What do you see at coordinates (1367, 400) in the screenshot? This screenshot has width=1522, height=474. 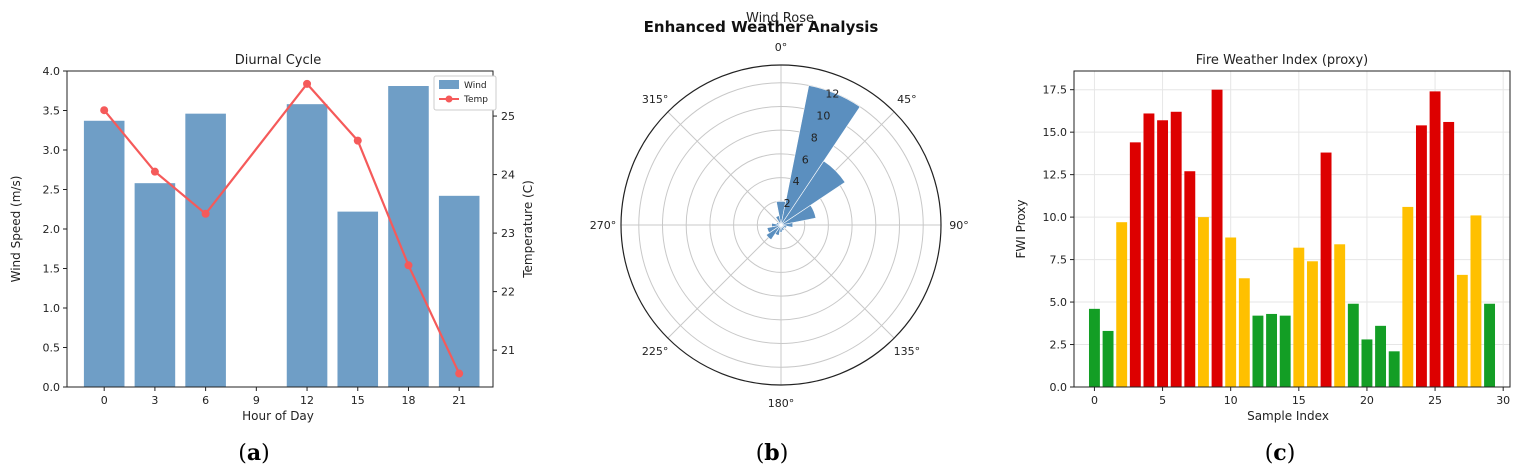 I see `x-tick-label: 20` at bounding box center [1367, 400].